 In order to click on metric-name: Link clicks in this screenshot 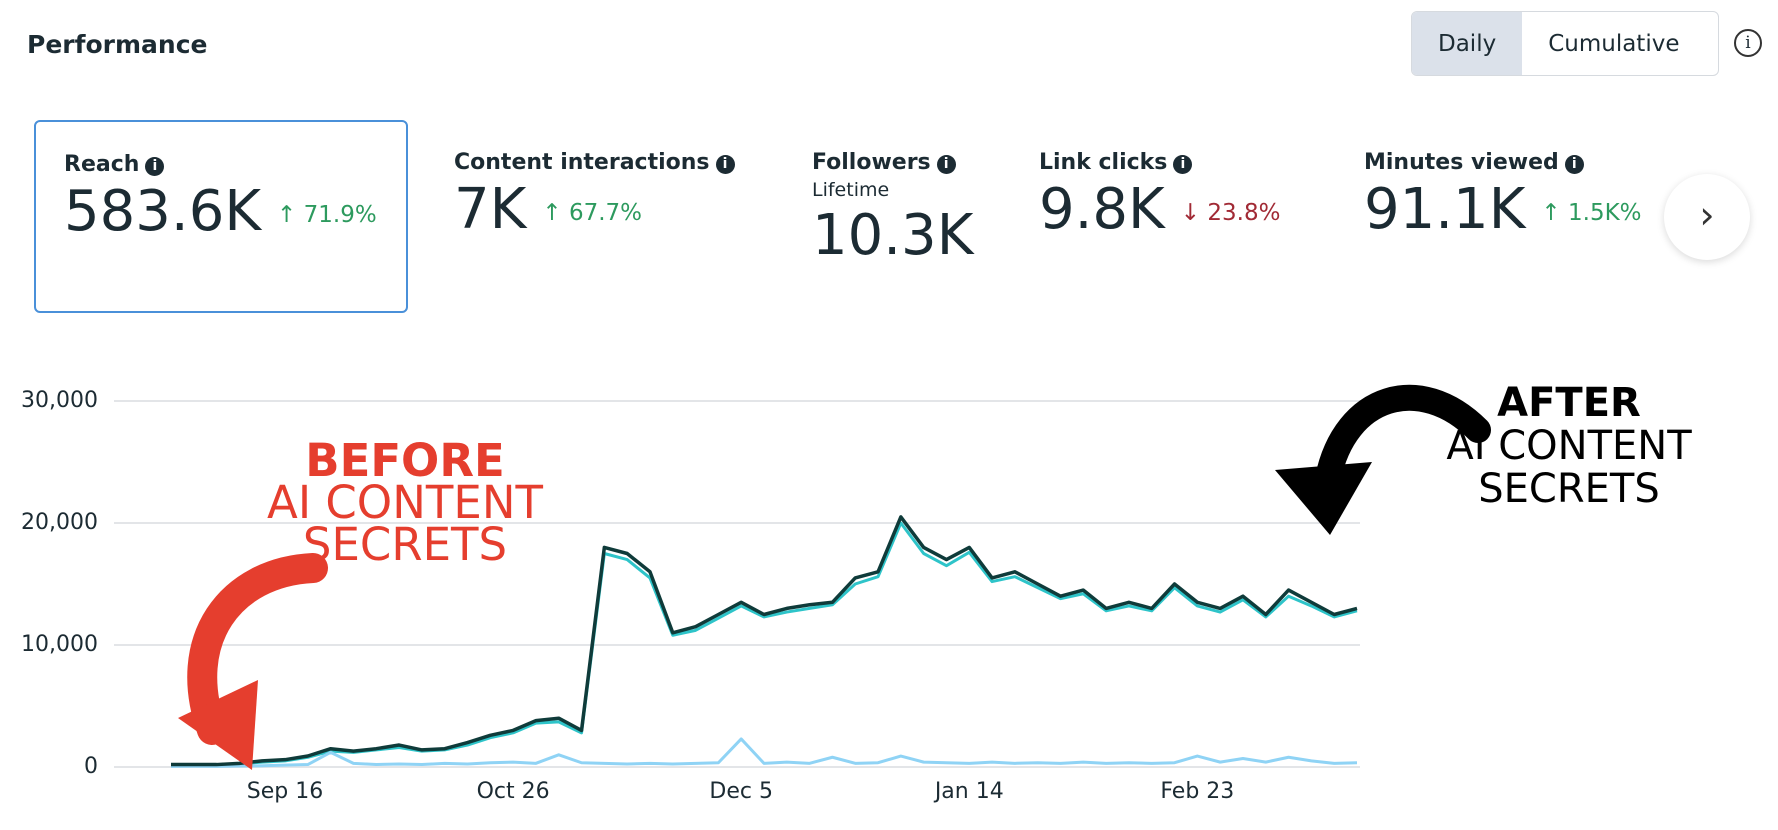, I will do `click(1103, 162)`.